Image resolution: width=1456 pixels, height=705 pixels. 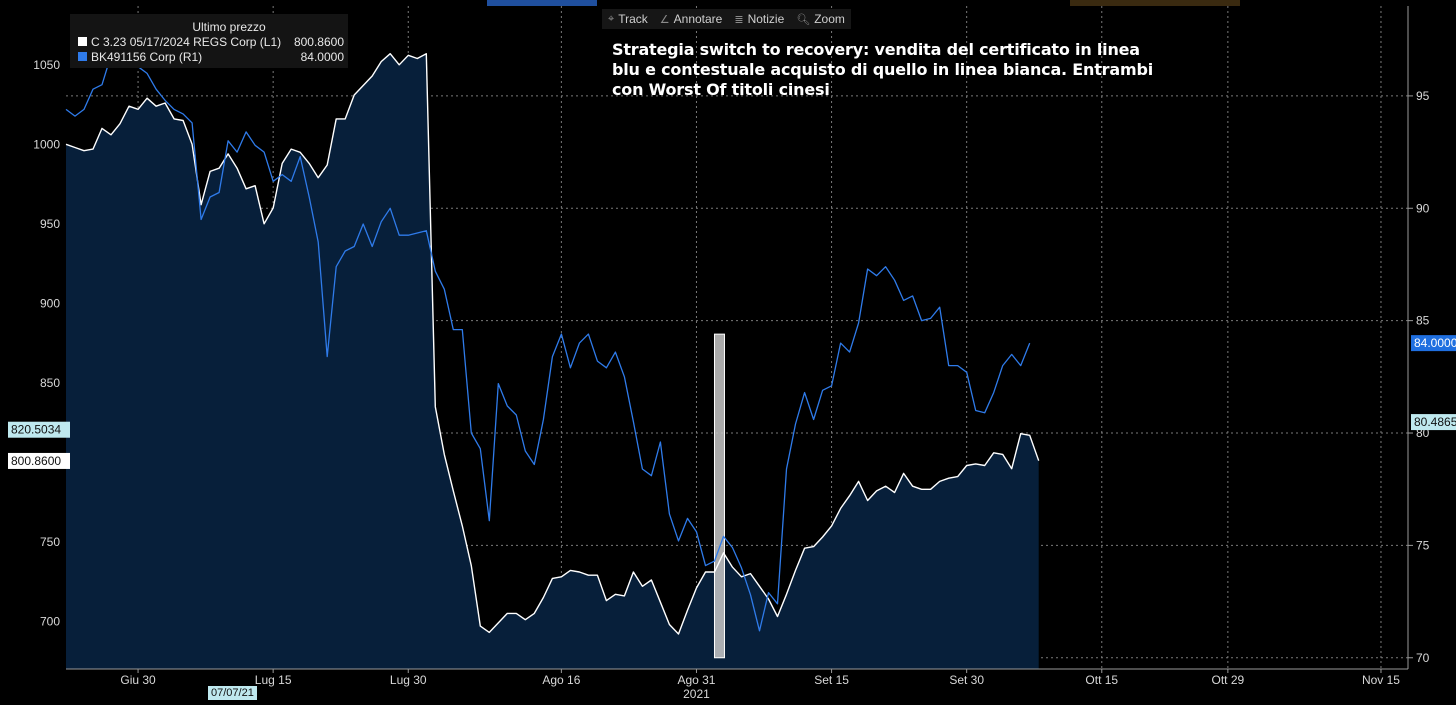 What do you see at coordinates (561, 680) in the screenshot?
I see `x-axis-tick-label: Ago 16` at bounding box center [561, 680].